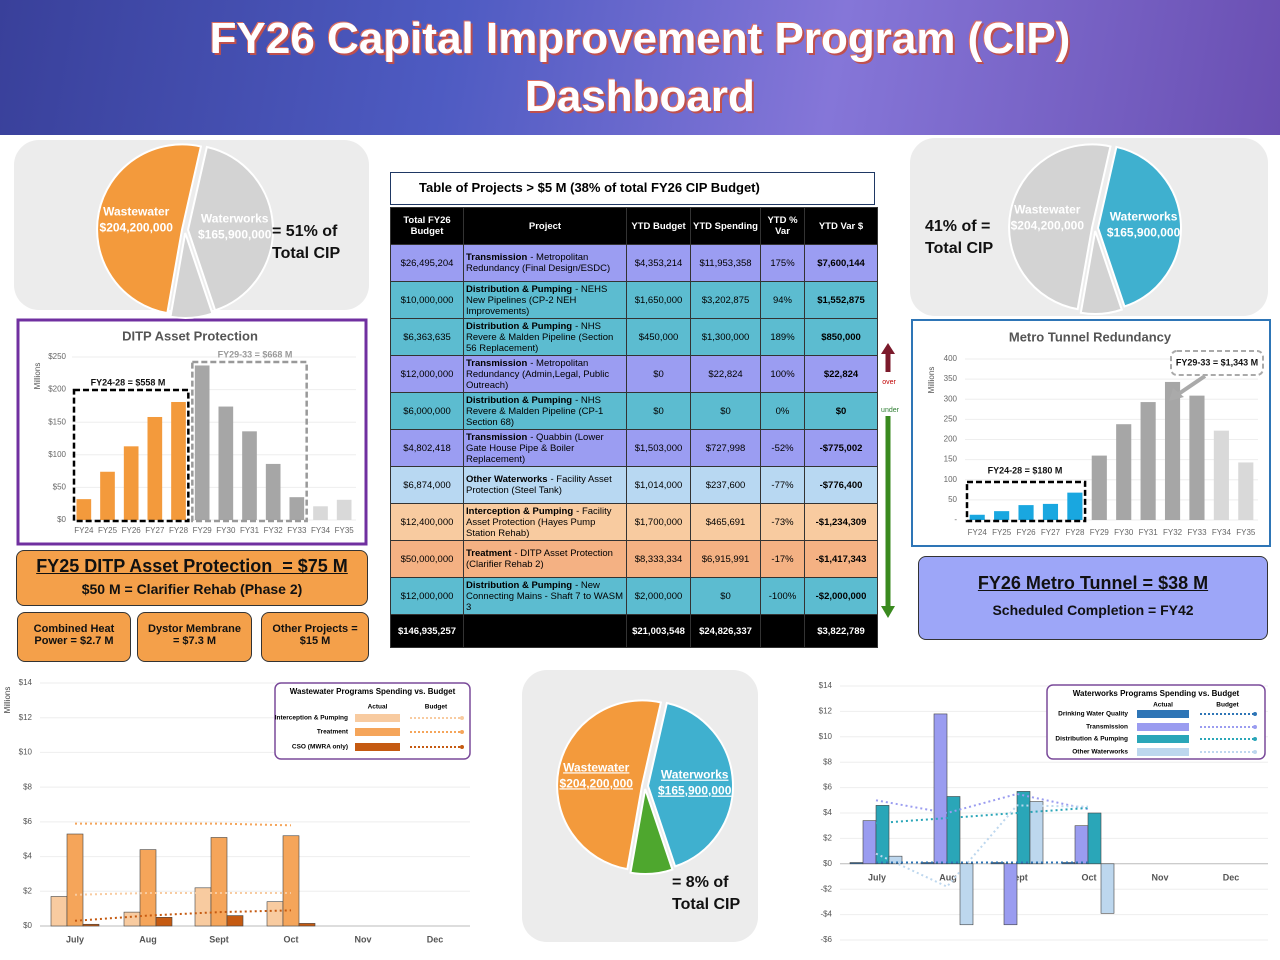 Image resolution: width=1280 pixels, height=960 pixels. What do you see at coordinates (250, 530) in the screenshot?
I see `x-tick-label: FY31` at bounding box center [250, 530].